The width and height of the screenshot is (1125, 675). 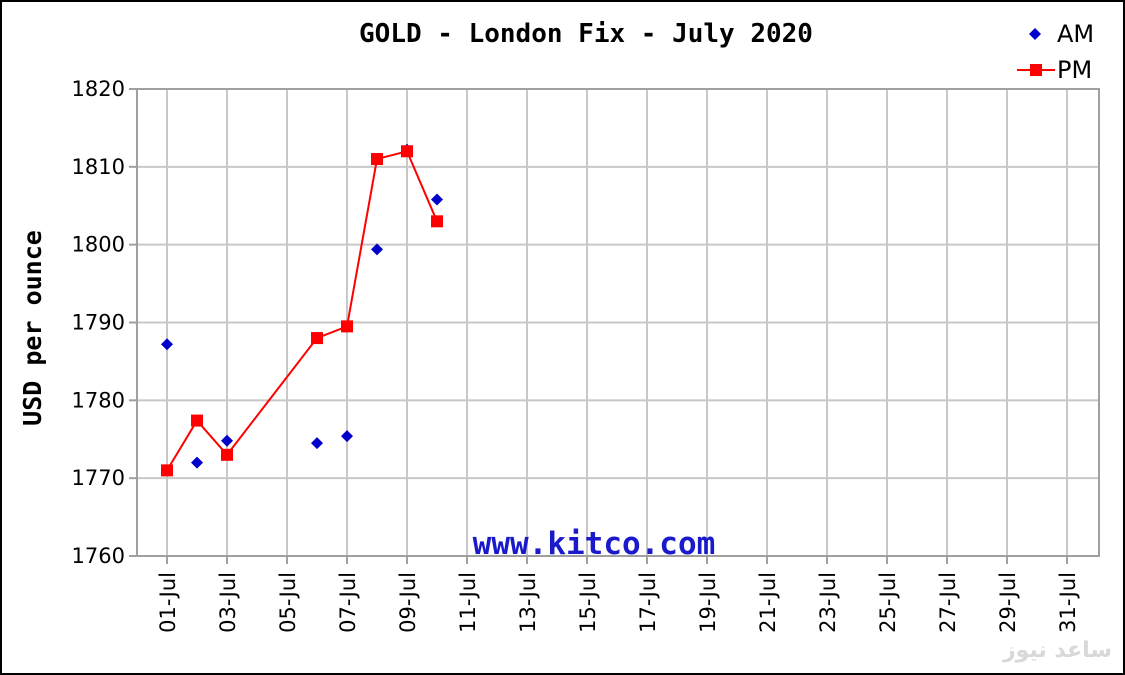 I want to click on series, so click(x=302, y=310).